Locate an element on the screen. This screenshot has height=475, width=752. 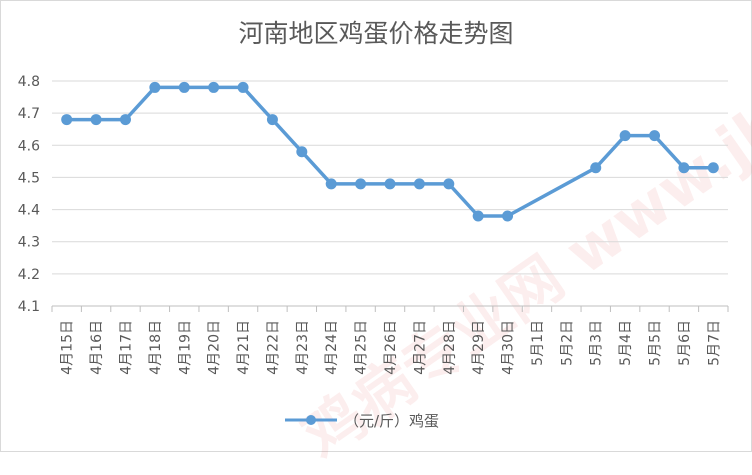
x-tick-label: 4月16日 is located at coordinates (97, 347).